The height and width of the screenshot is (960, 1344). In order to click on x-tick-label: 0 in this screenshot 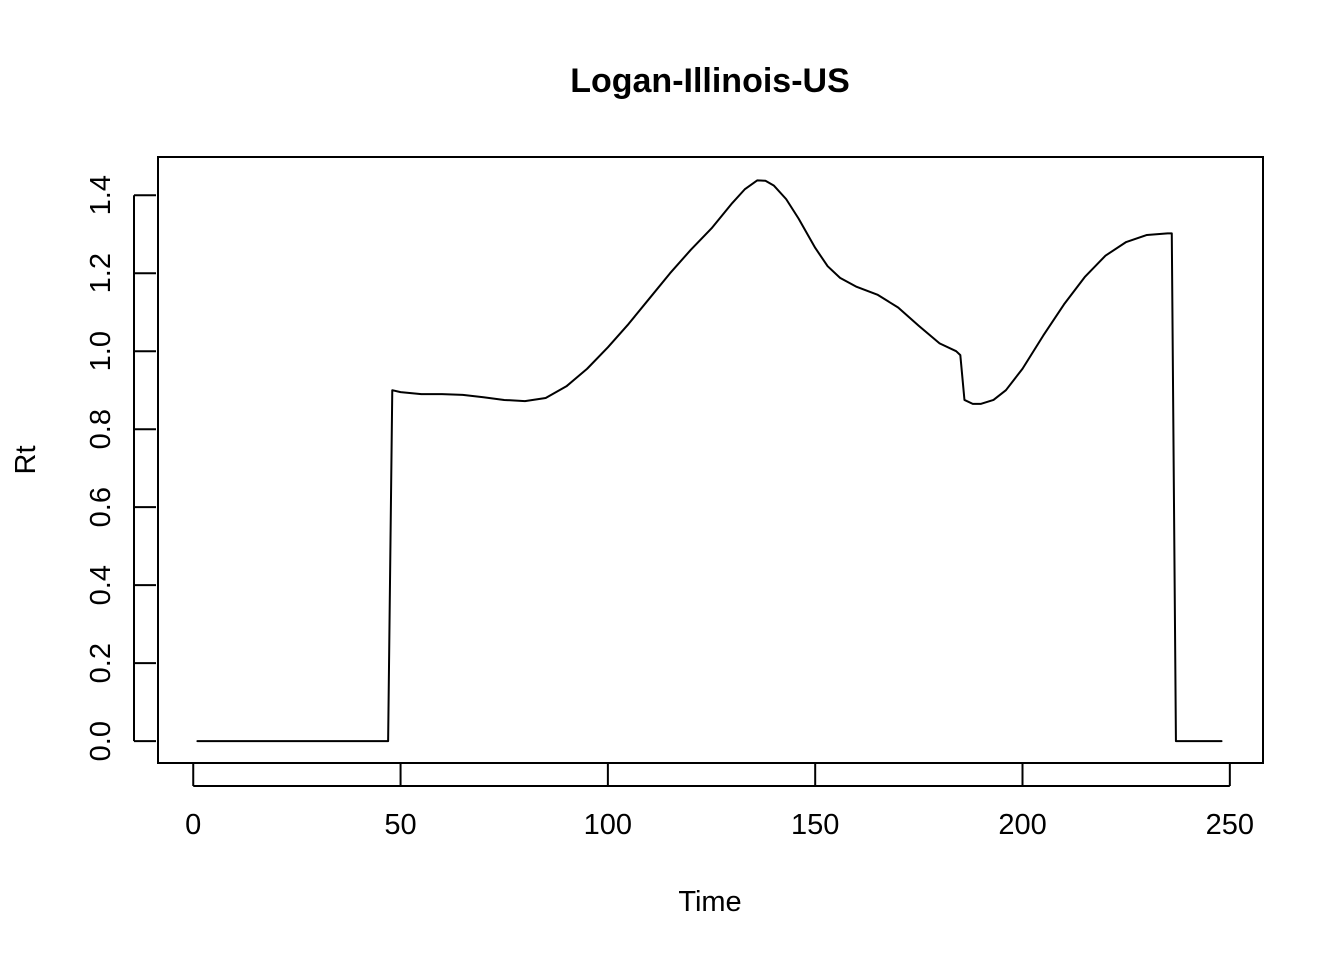, I will do `click(193, 825)`.